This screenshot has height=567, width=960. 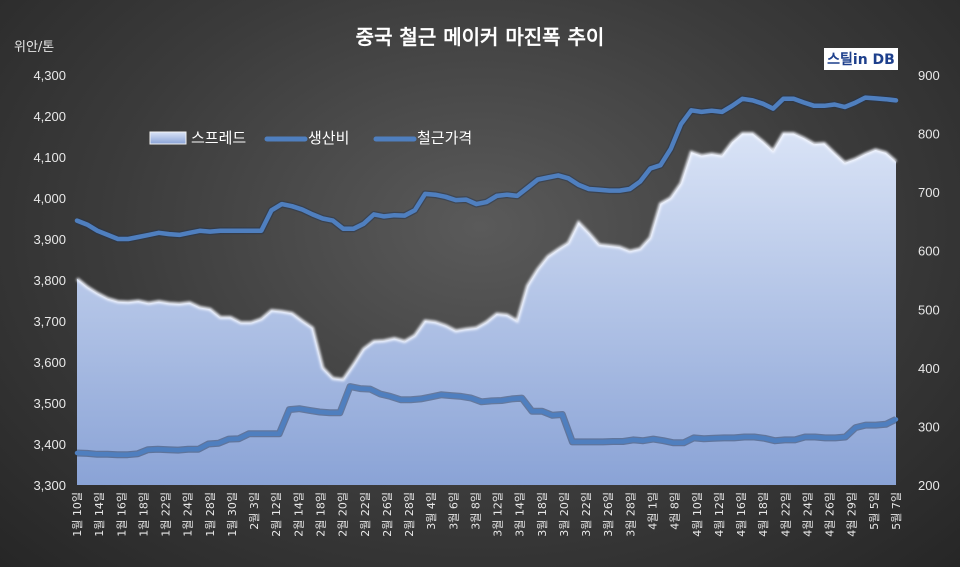 I want to click on x-tick-label: 3월 26일, so click(x=608, y=514).